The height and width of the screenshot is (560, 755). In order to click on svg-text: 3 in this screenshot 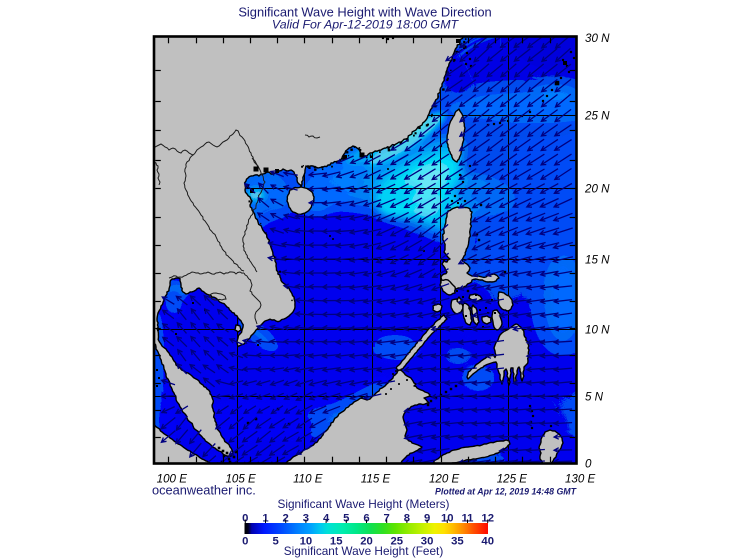, I will do `click(306, 519)`.